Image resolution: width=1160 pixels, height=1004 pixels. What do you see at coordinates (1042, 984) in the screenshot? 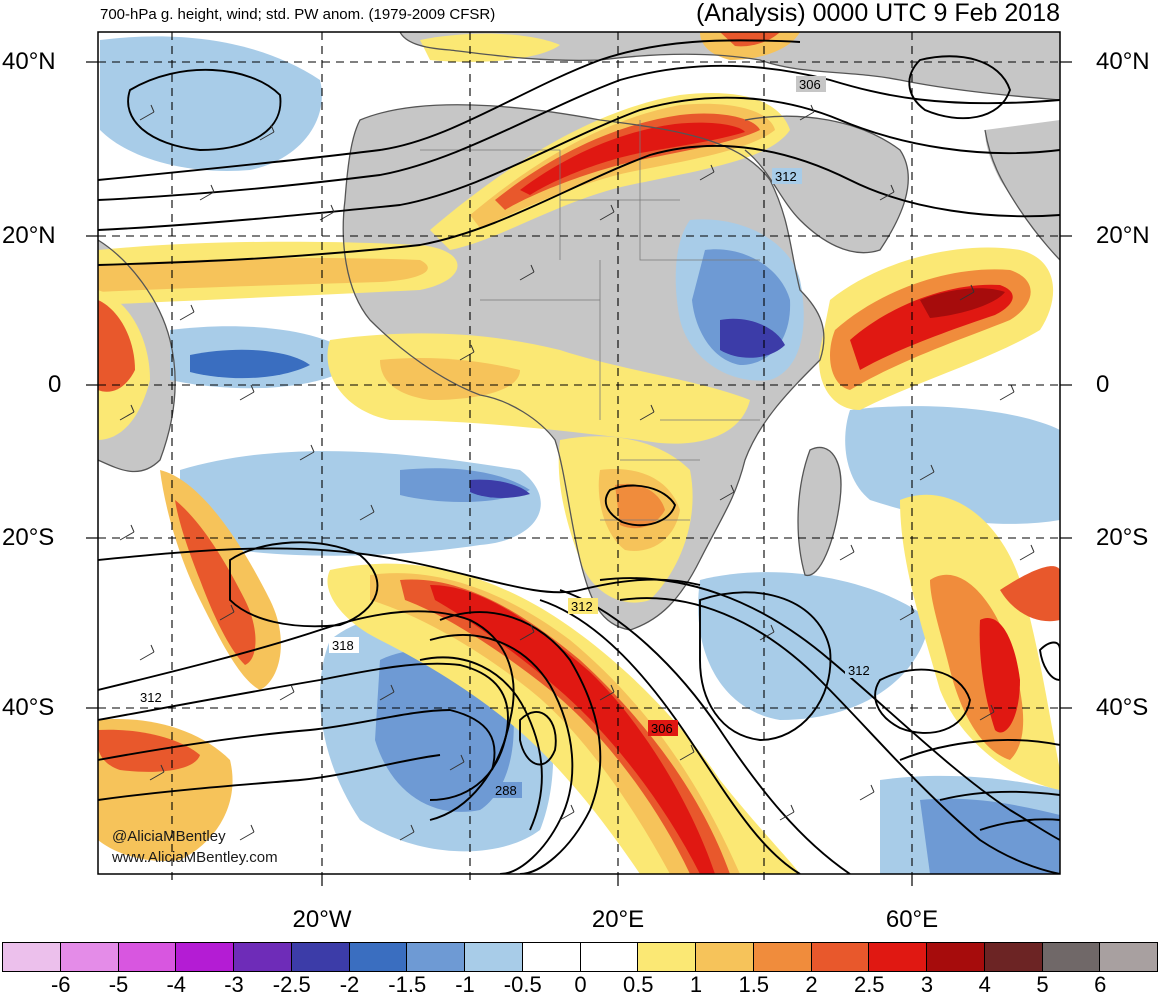
I see `colorbar-tick-label: 5` at bounding box center [1042, 984].